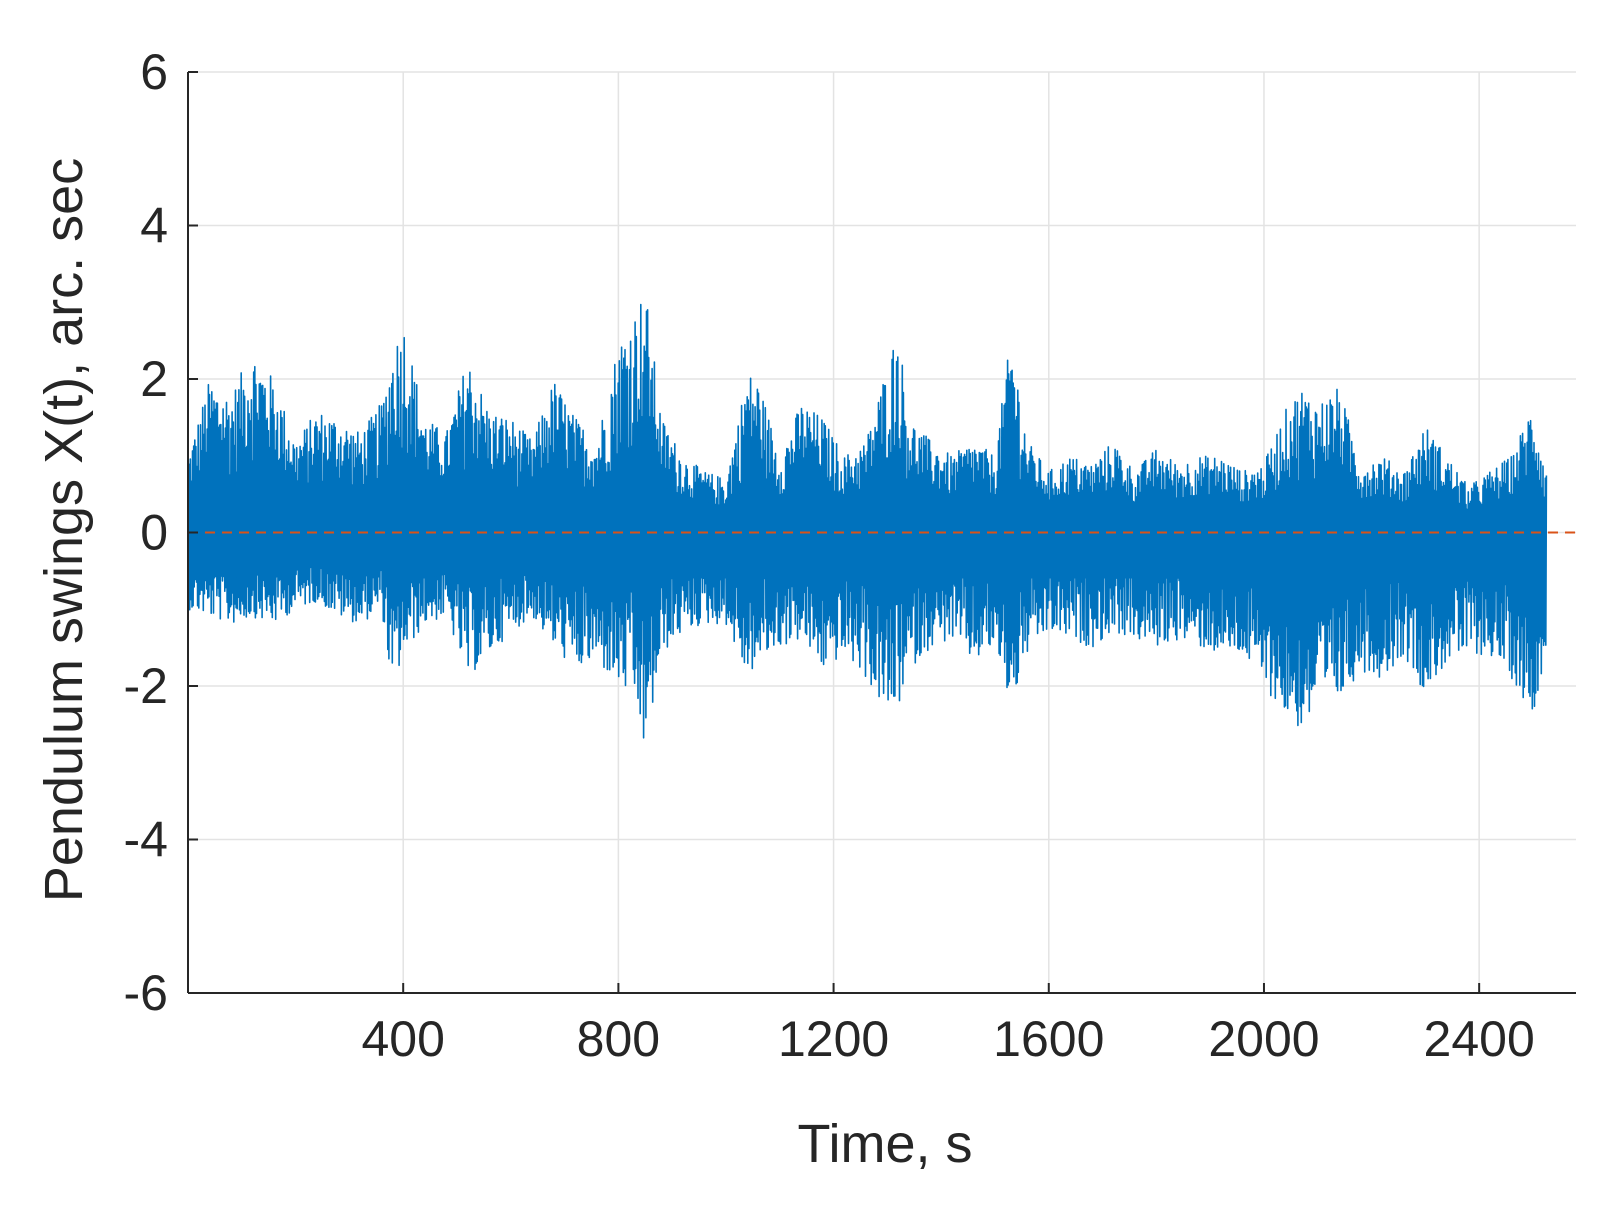  What do you see at coordinates (146, 686) in the screenshot?
I see `y-tick-label: -2` at bounding box center [146, 686].